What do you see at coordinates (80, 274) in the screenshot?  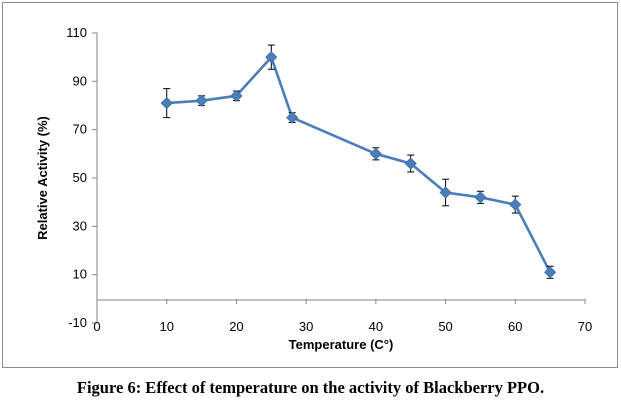 I see `y-tick-label: 10` at bounding box center [80, 274].